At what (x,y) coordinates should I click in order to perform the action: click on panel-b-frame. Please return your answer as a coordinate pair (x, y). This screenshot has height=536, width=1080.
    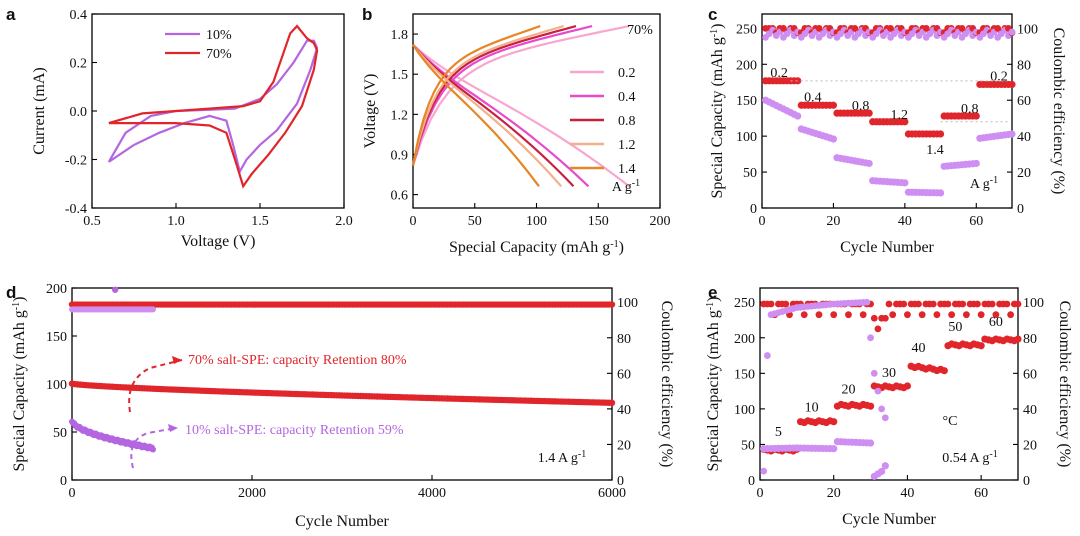
    Looking at the image, I should click on (536, 111).